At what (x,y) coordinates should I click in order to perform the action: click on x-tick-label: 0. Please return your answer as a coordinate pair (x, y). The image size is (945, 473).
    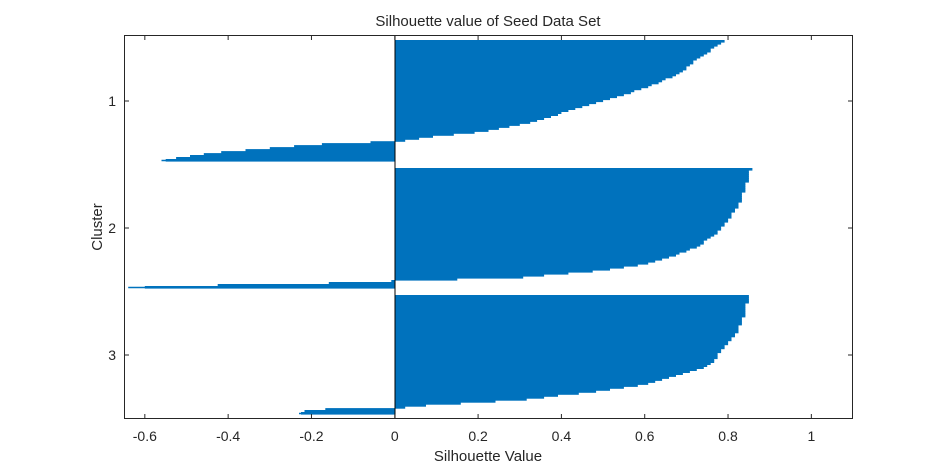
    Looking at the image, I should click on (395, 436).